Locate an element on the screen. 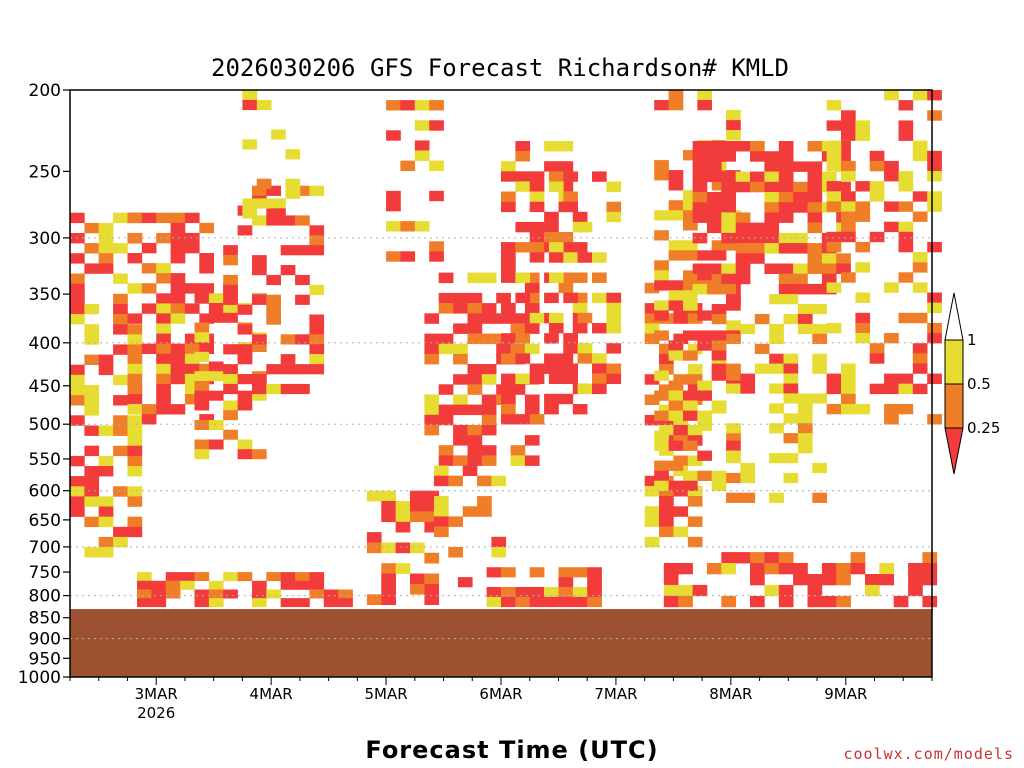 Image resolution: width=1024 pixels, height=768 pixels. legend-swatch-below-0.25 is located at coordinates (954, 451).